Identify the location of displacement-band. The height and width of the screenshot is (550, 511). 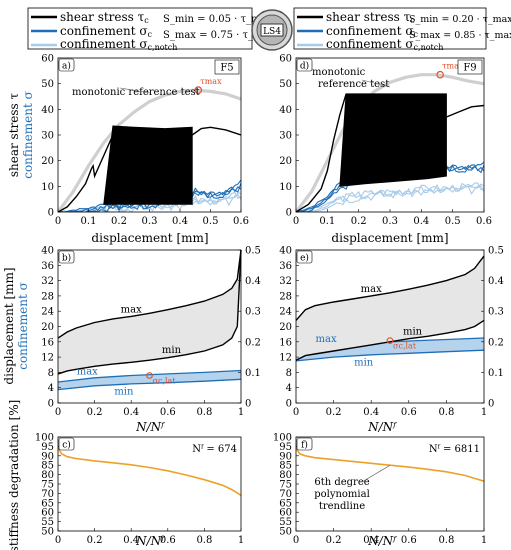
(149, 312).